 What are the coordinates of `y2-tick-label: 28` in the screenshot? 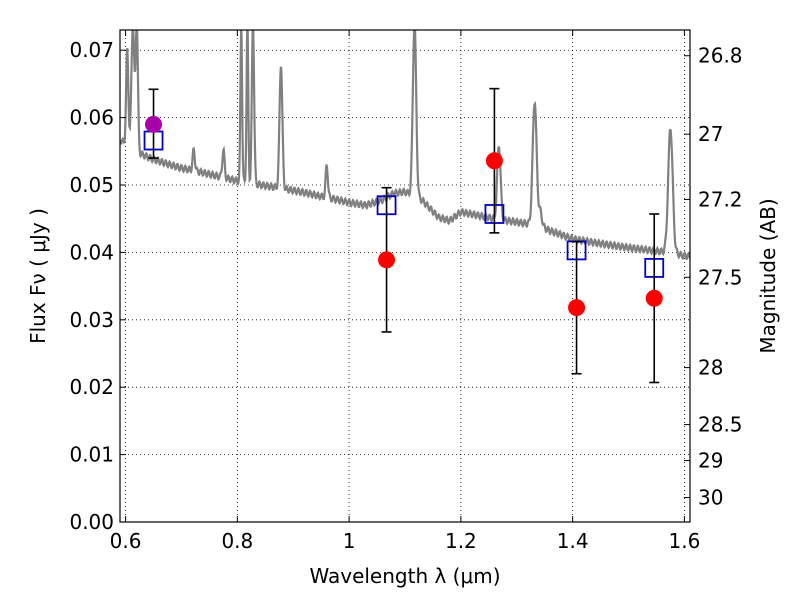 It's located at (710, 368).